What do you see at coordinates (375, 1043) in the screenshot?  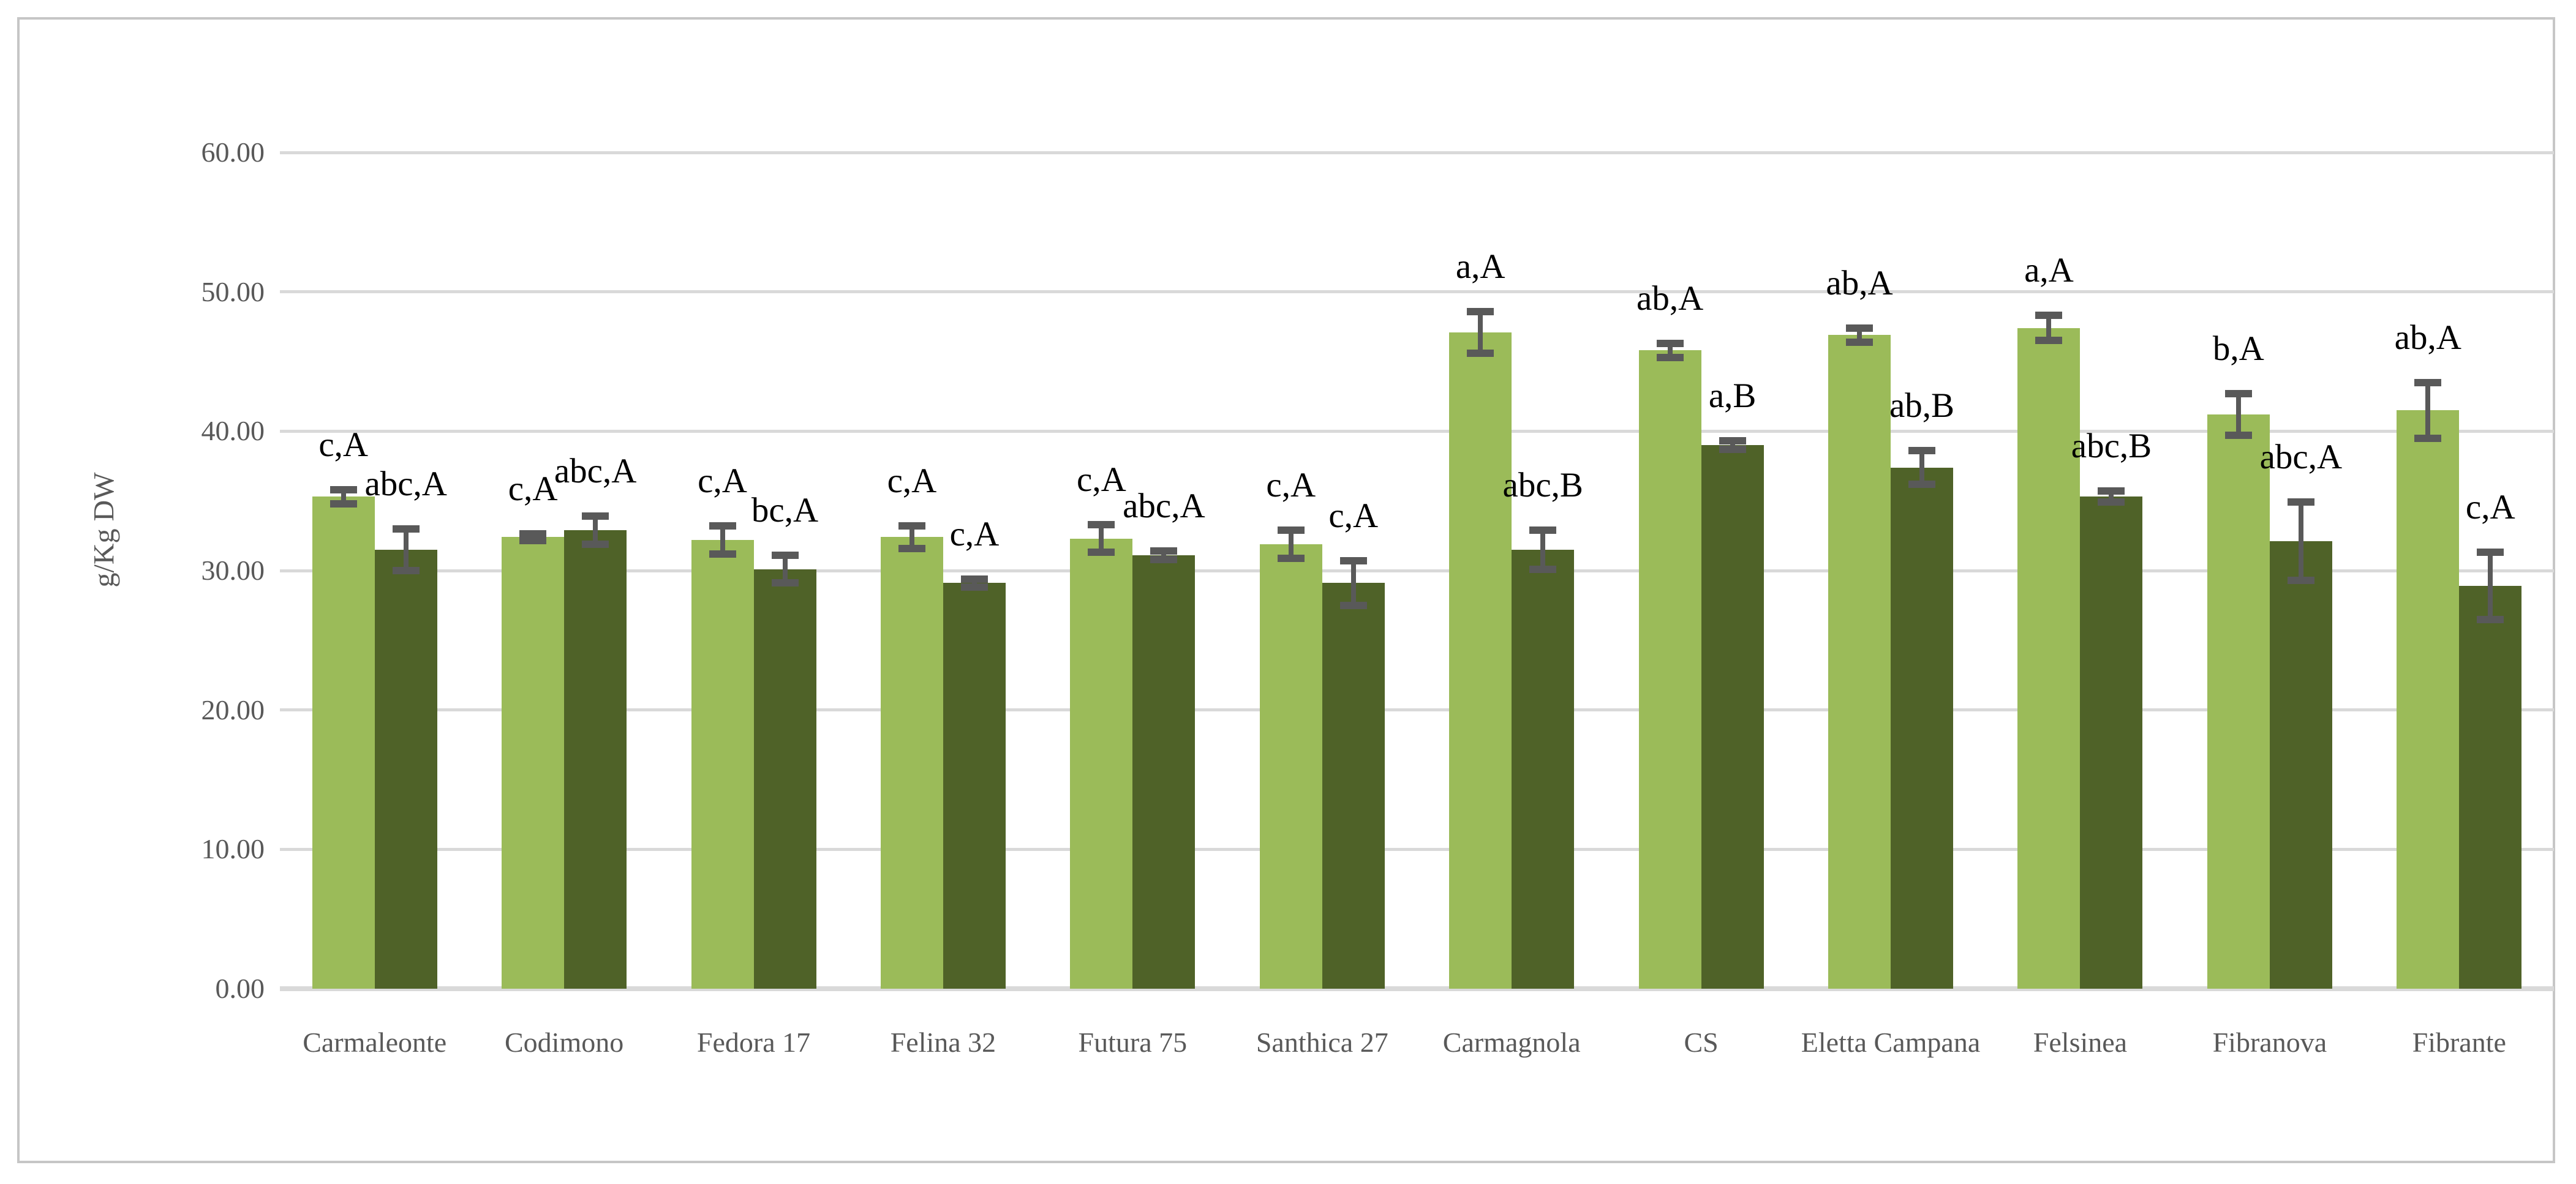 I see `category-label: Carmaleonte` at bounding box center [375, 1043].